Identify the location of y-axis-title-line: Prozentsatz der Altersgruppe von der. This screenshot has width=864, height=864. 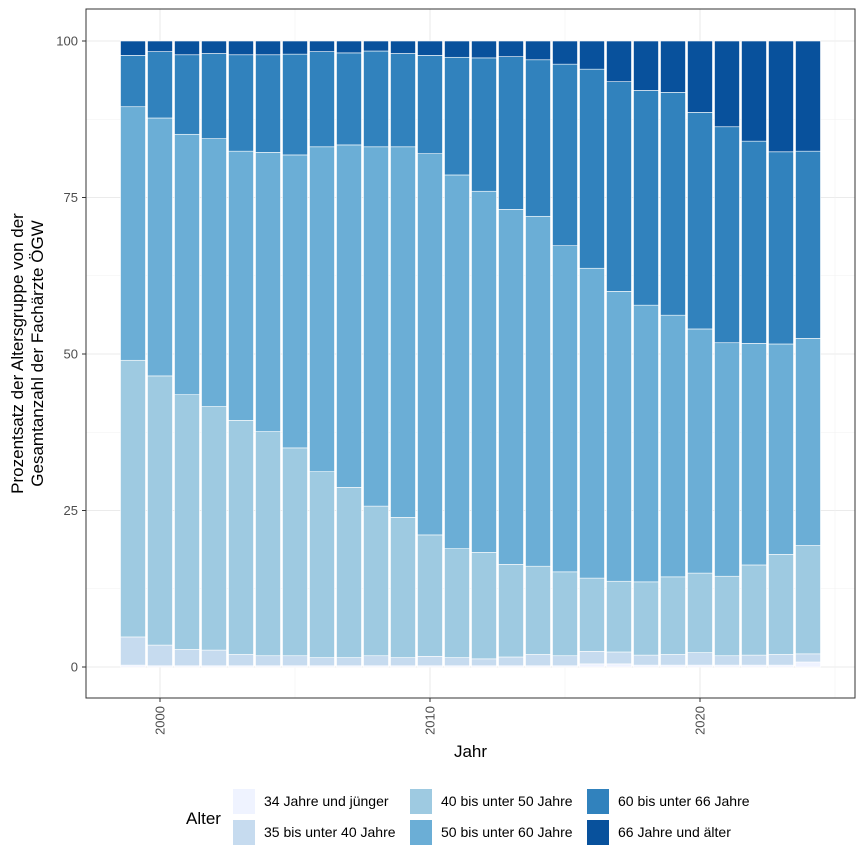
(17, 353).